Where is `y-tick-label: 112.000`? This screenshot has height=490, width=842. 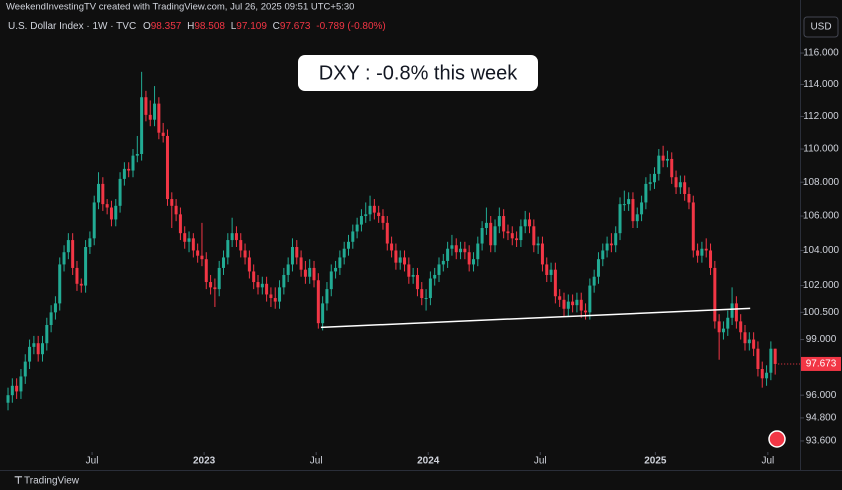 y-tick-label: 112.000 is located at coordinates (821, 116).